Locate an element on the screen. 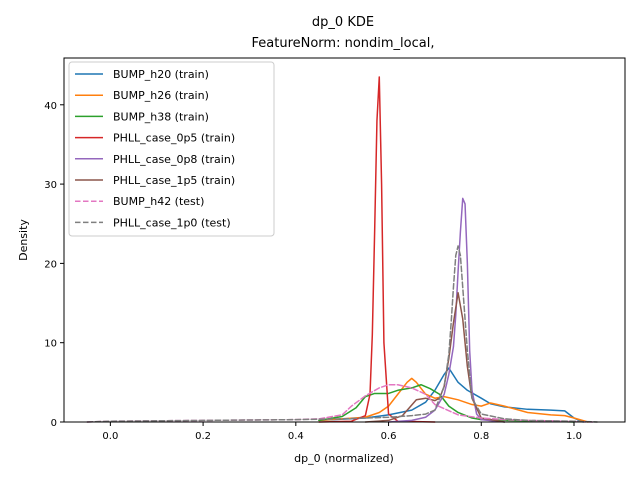  chart-subtitle: FeatureNorm: nondim_local, is located at coordinates (343, 43).